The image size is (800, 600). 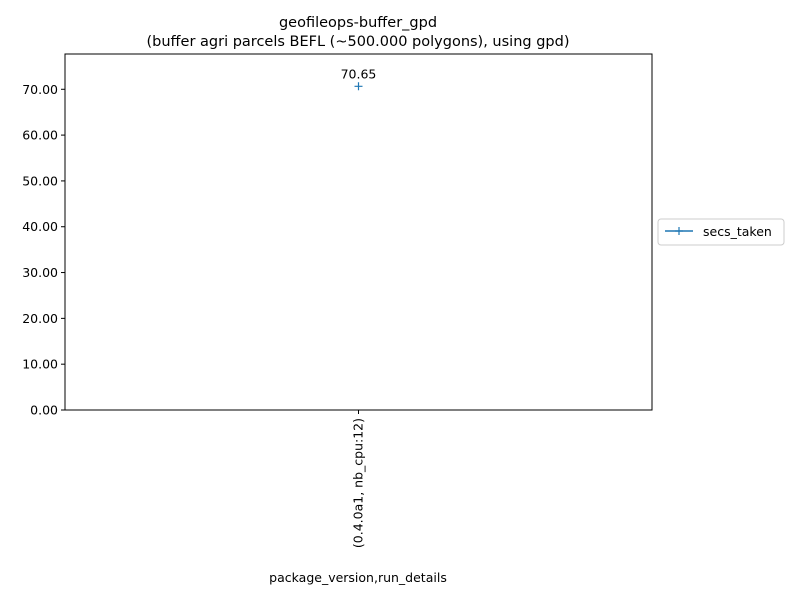 I want to click on y-tick-label: 10.00, so click(x=40, y=364).